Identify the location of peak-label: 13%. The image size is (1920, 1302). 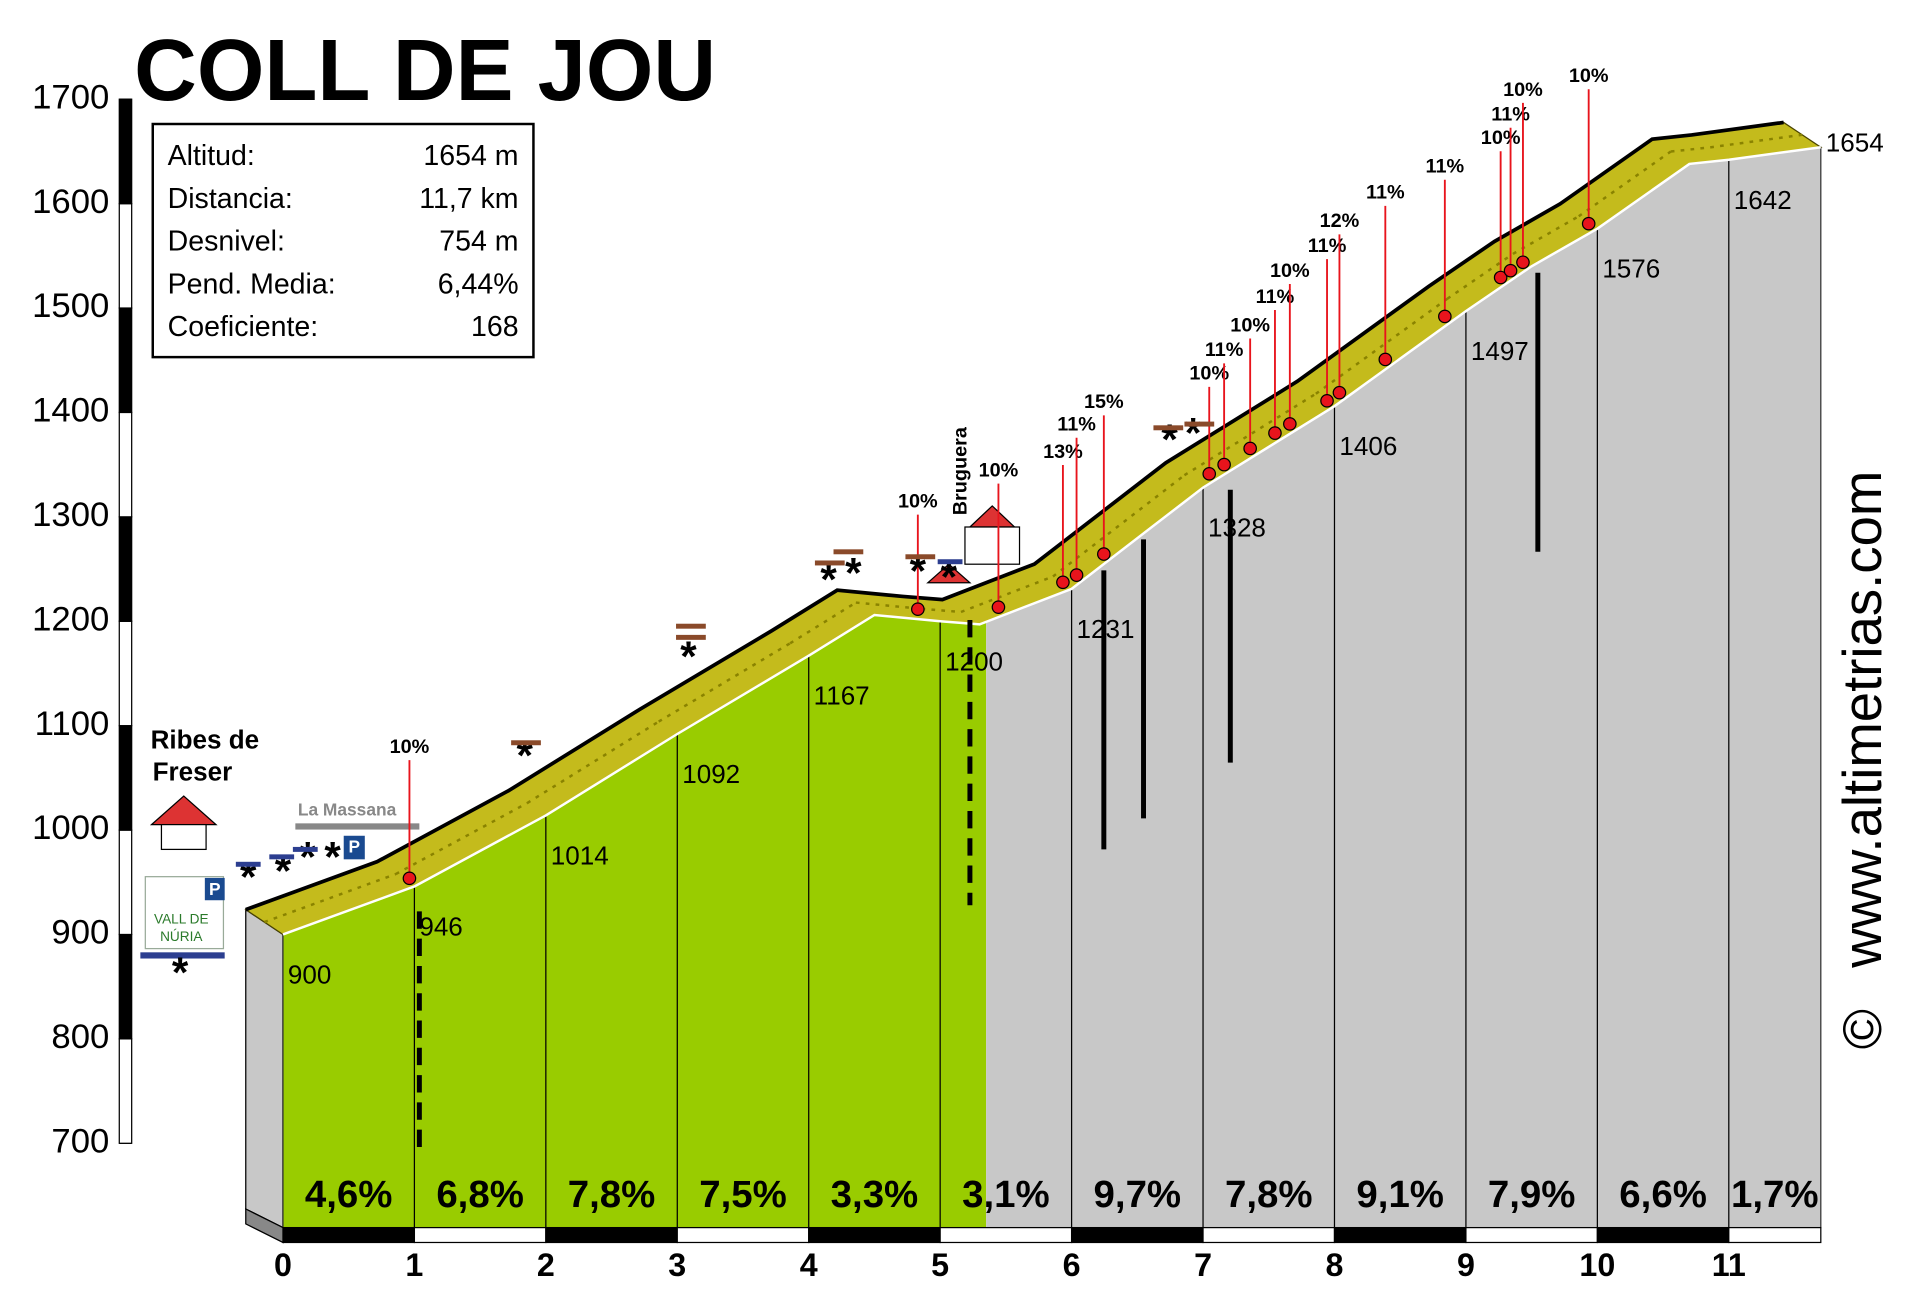
(1063, 452).